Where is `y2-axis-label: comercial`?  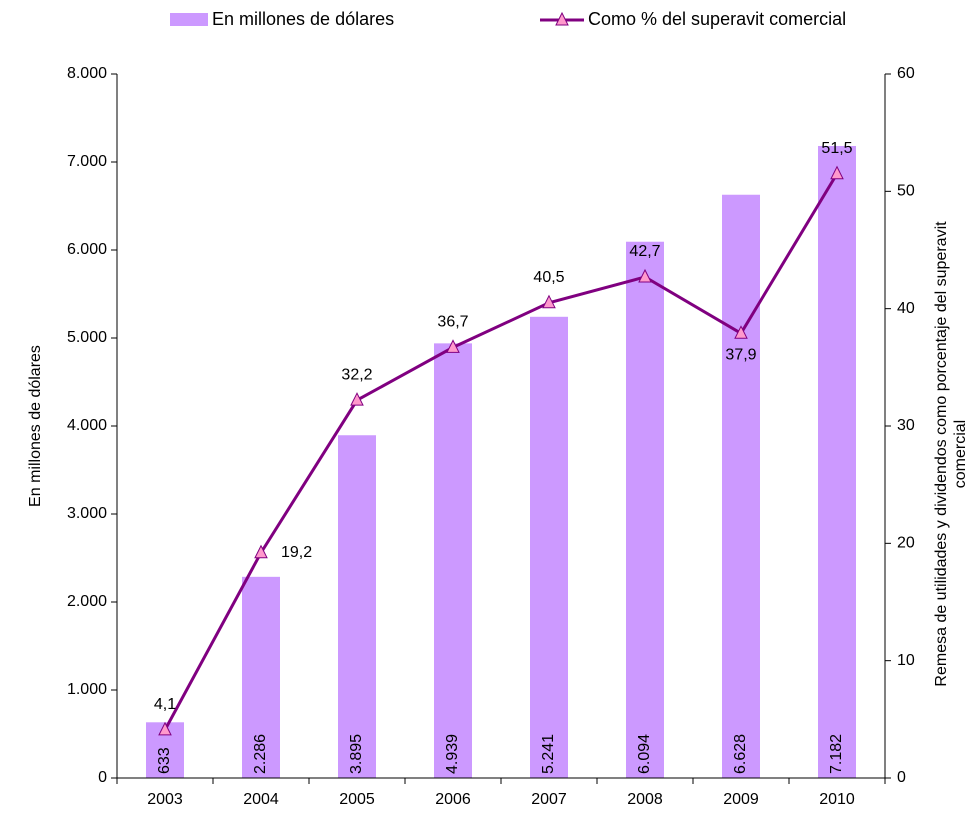
y2-axis-label: comercial is located at coordinates (960, 454).